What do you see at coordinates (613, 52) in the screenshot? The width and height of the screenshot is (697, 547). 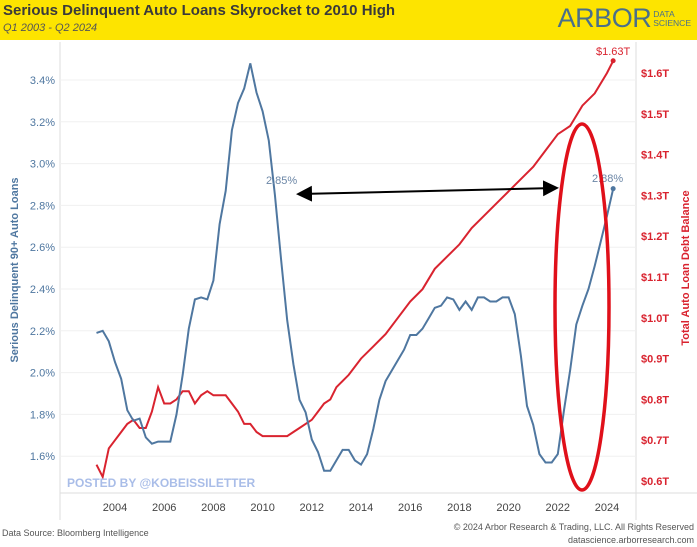 I see `label-debt-end: $1.63T` at bounding box center [613, 52].